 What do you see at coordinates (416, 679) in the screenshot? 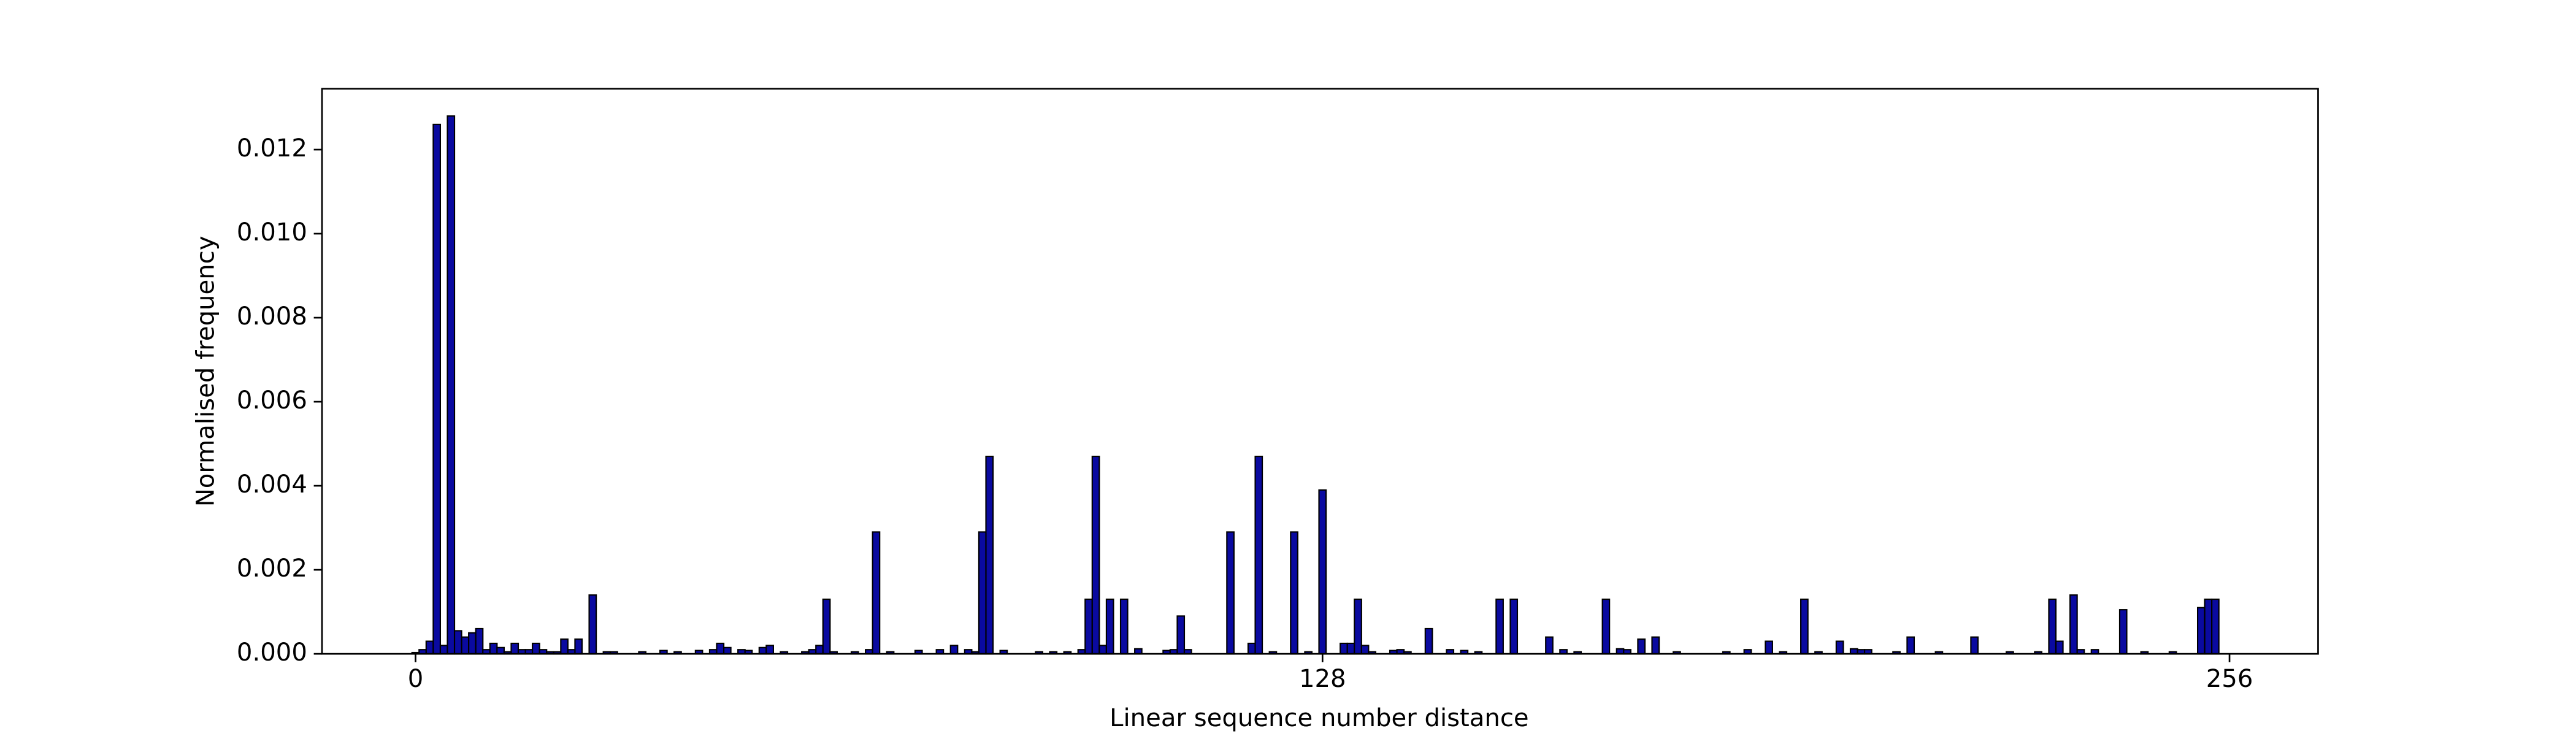
I see `x-tick-label: 0` at bounding box center [416, 679].